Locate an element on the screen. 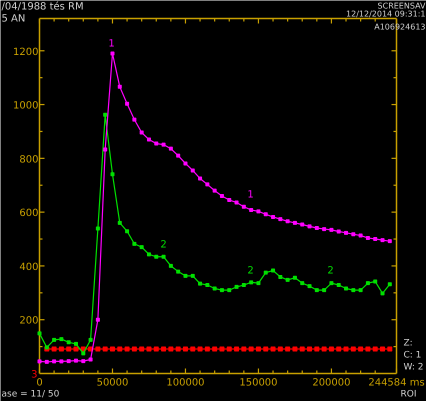  text: ase = 11/ 50 is located at coordinates (31, 395).